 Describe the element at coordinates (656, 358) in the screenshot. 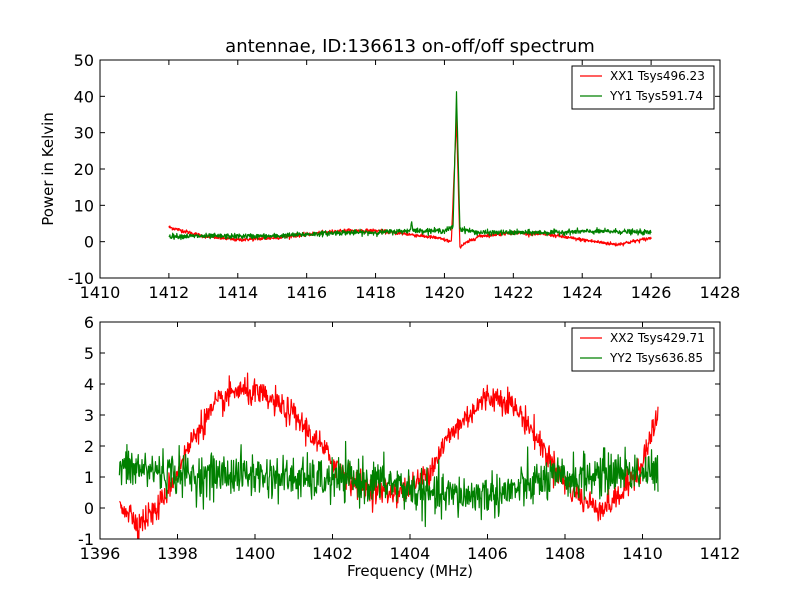

I see `legend-label: YY2 Tsys636.85` at that location.